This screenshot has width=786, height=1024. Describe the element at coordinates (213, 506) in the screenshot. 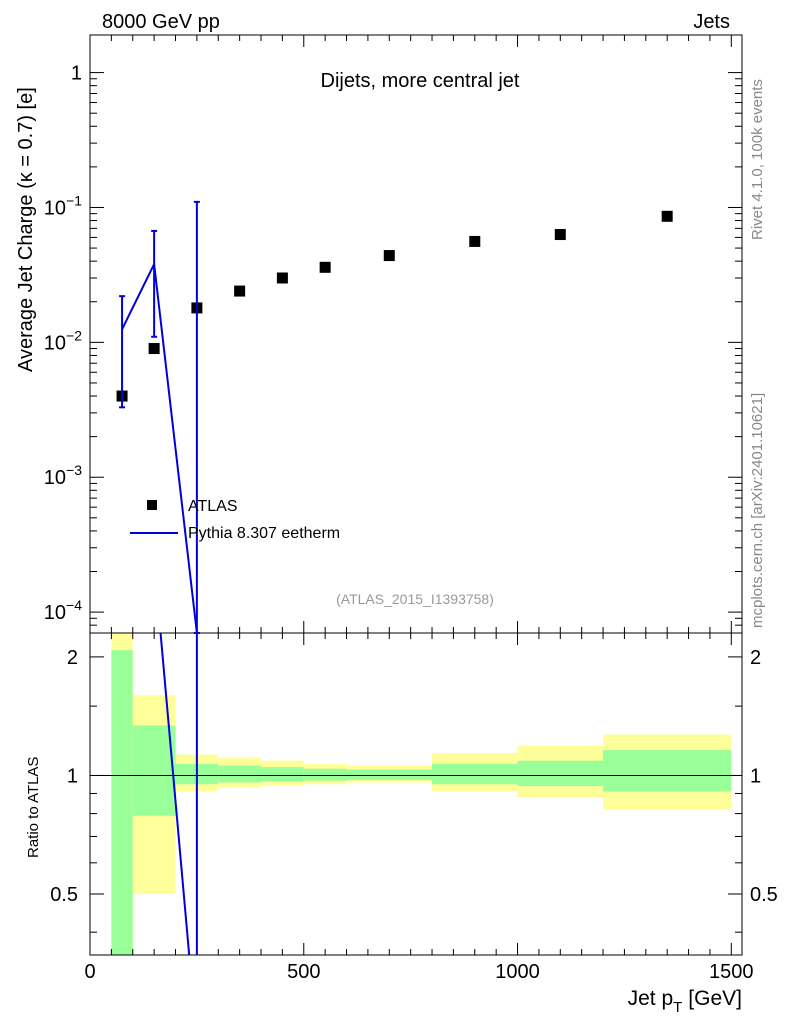

I see `legend-label-atlas: ATLAS` at that location.